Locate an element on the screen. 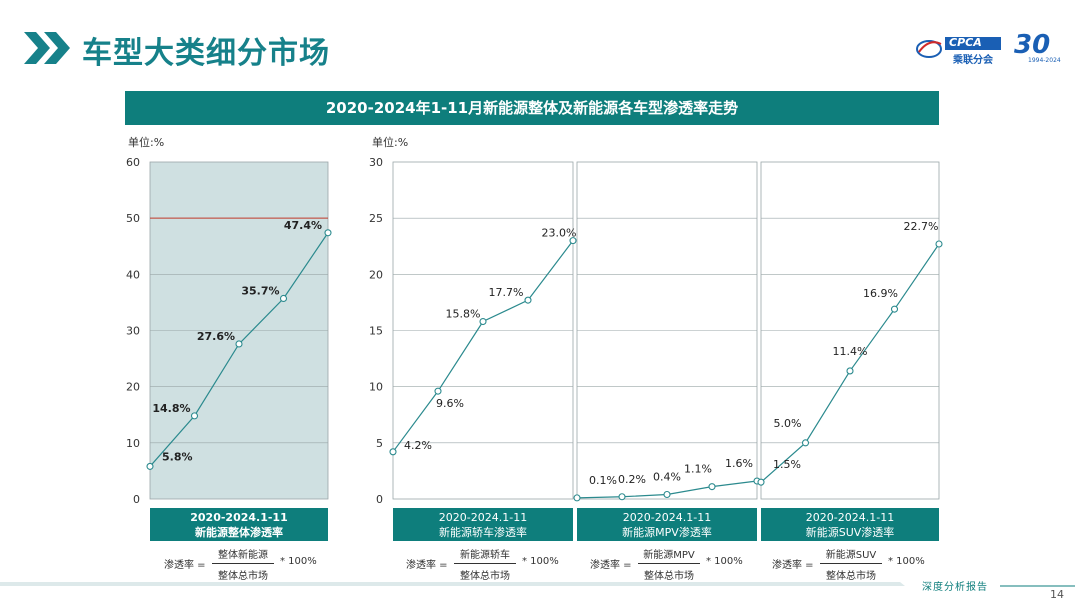  caption-title: 新能源SUV渗透率 is located at coordinates (850, 532).